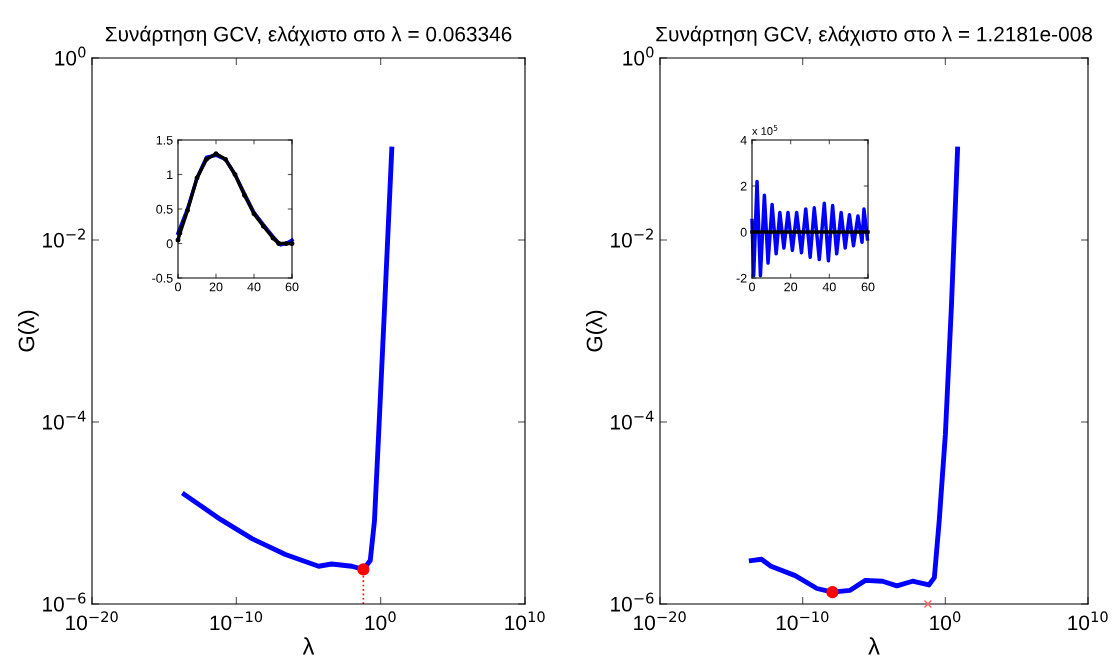 Image resolution: width=1120 pixels, height=670 pixels. I want to click on y-tick-label: -2, so click(741, 278).